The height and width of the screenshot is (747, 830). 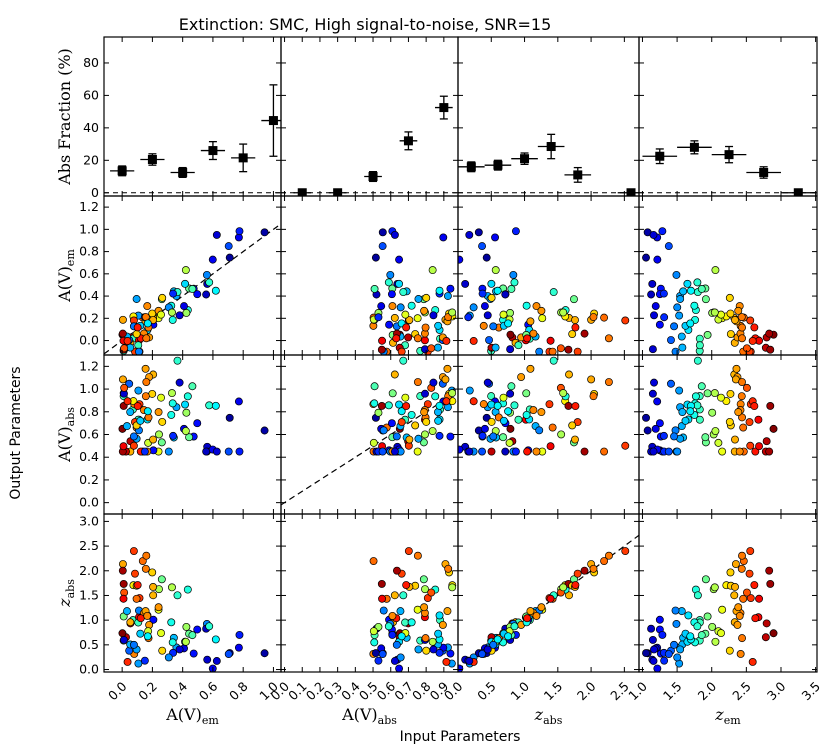 What do you see at coordinates (369, 716) in the screenshot?
I see `column-label-1: A(V)abs` at bounding box center [369, 716].